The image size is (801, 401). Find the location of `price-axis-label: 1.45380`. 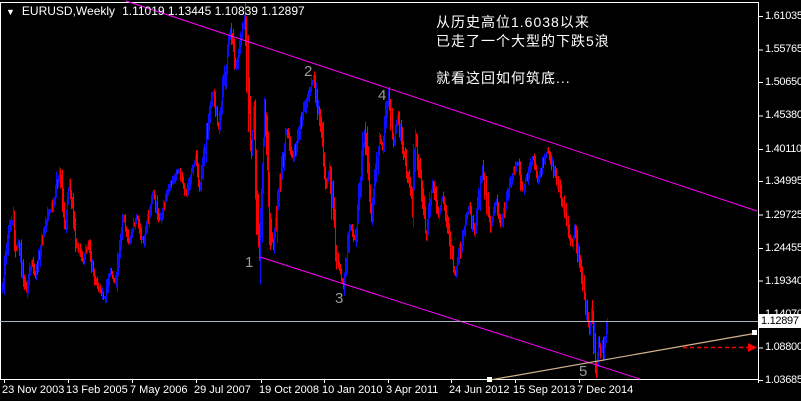

price-axis-label: 1.45380 is located at coordinates (783, 115).